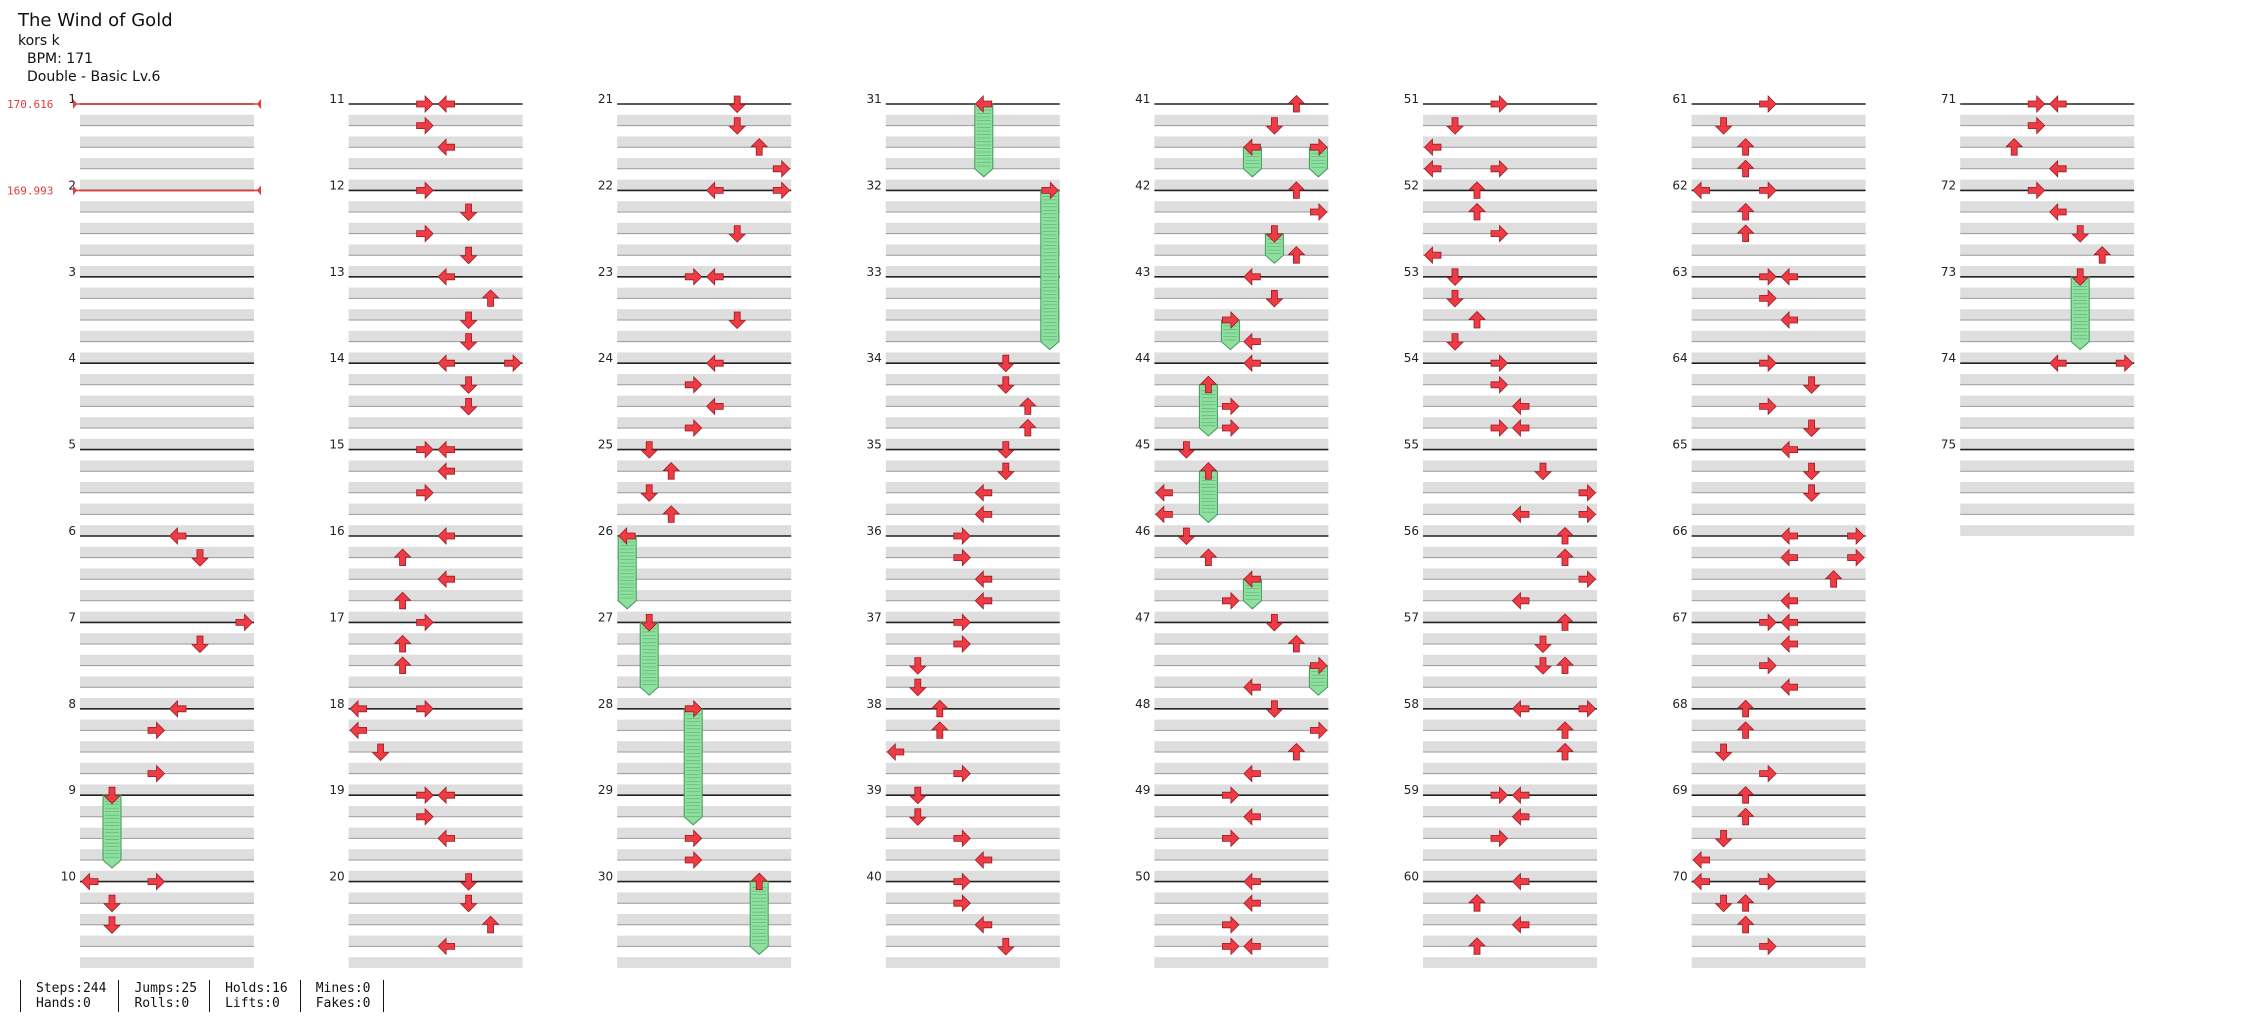 The image size is (2252, 1024). Describe the element at coordinates (1679, 99) in the screenshot. I see `measure-number: 61` at that location.